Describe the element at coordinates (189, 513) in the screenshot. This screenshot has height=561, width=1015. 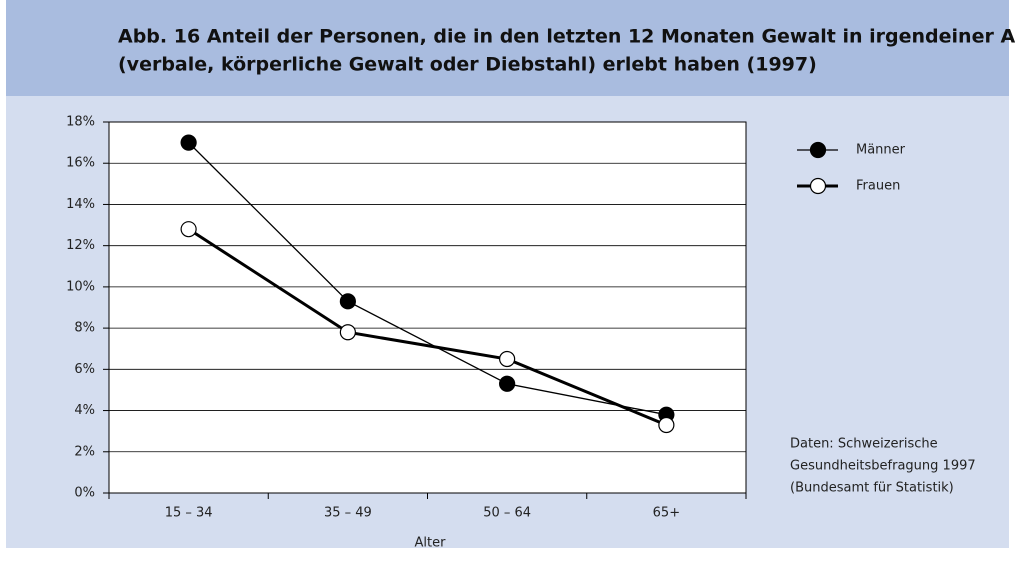
I see `x-tick-label: 15 – 34` at that location.